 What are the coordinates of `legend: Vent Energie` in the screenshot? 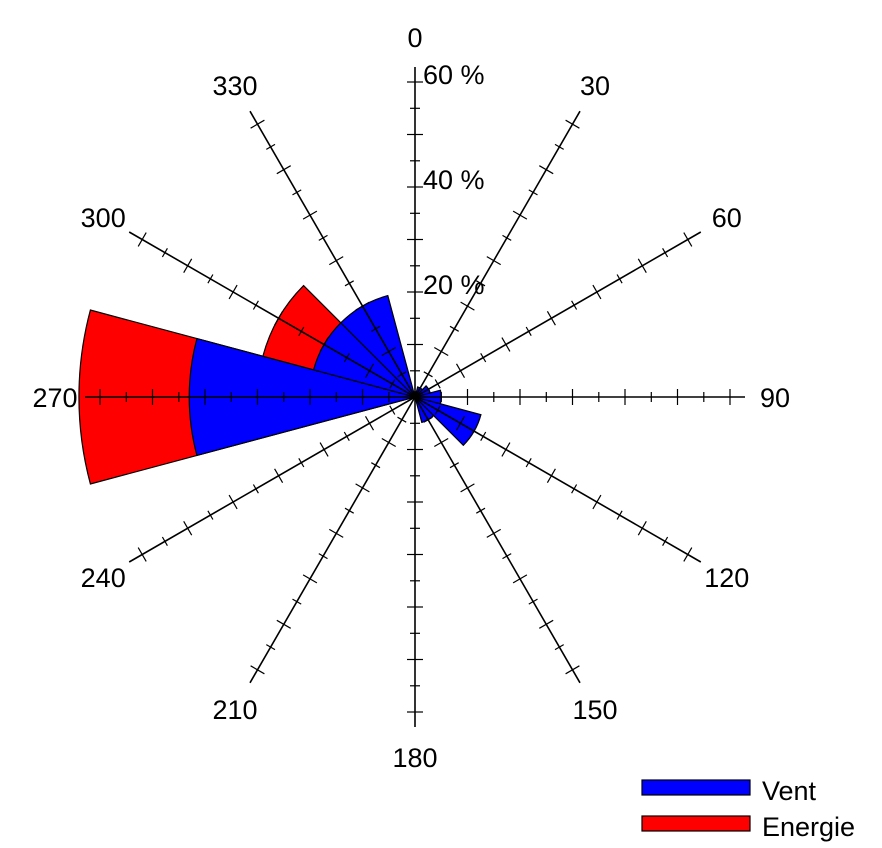 It's located at (748, 809).